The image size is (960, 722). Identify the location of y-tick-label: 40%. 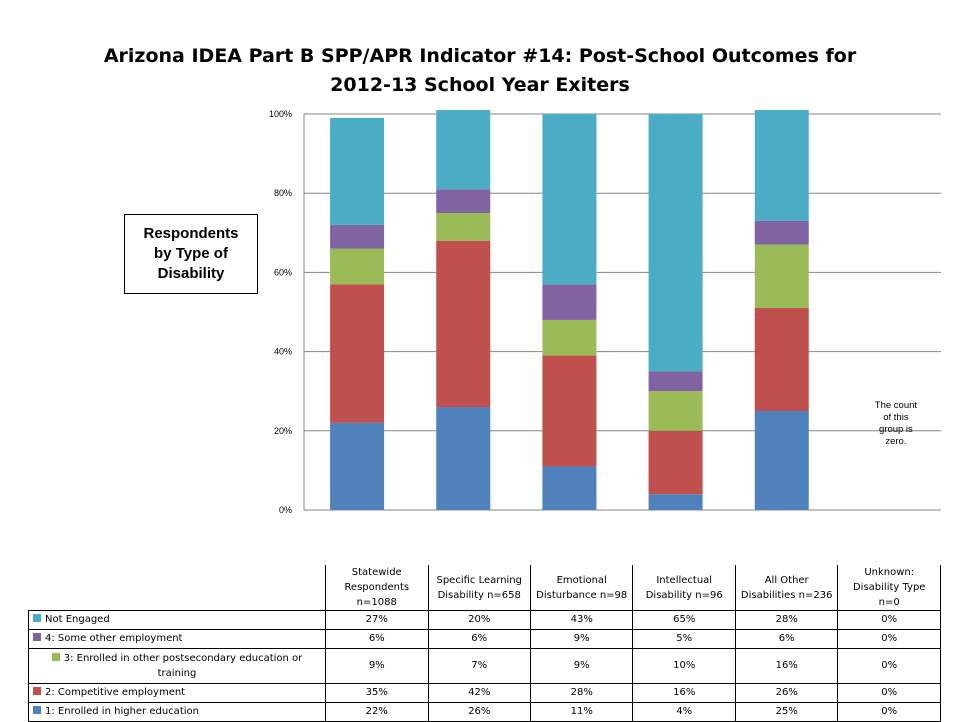
(283, 352).